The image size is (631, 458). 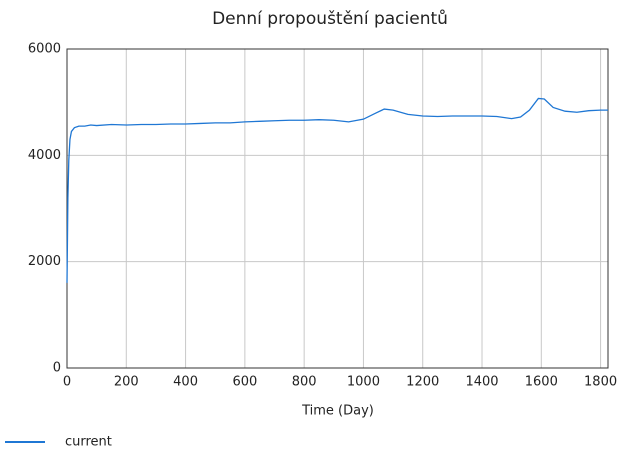 What do you see at coordinates (44, 261) in the screenshot?
I see `y-tick-label: 2000` at bounding box center [44, 261].